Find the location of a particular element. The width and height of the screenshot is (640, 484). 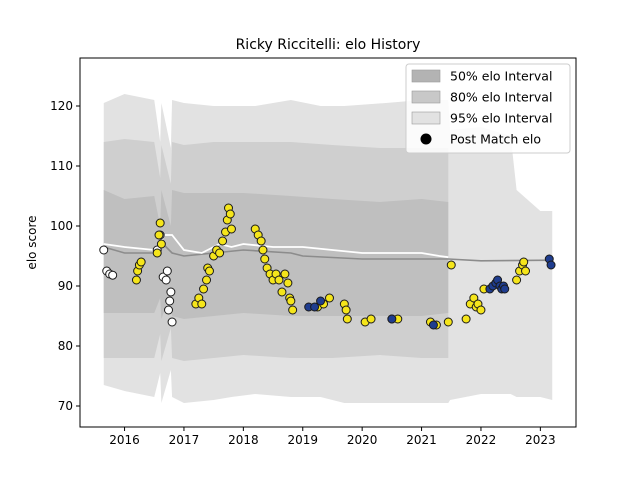

x-tick-label: 2023 is located at coordinates (540, 440).